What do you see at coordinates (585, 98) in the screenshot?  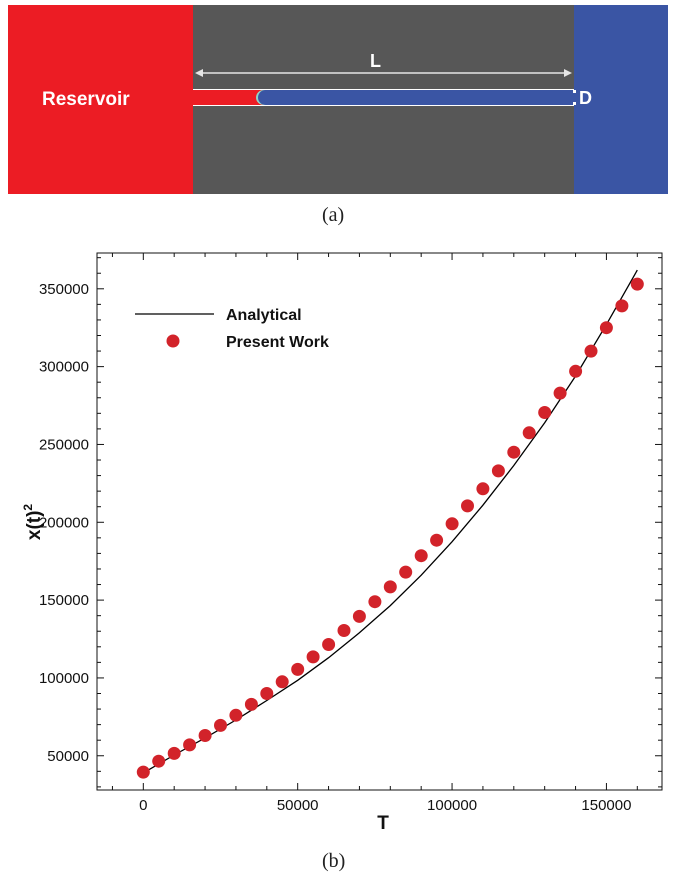 I see `diameter-label: D` at bounding box center [585, 98].